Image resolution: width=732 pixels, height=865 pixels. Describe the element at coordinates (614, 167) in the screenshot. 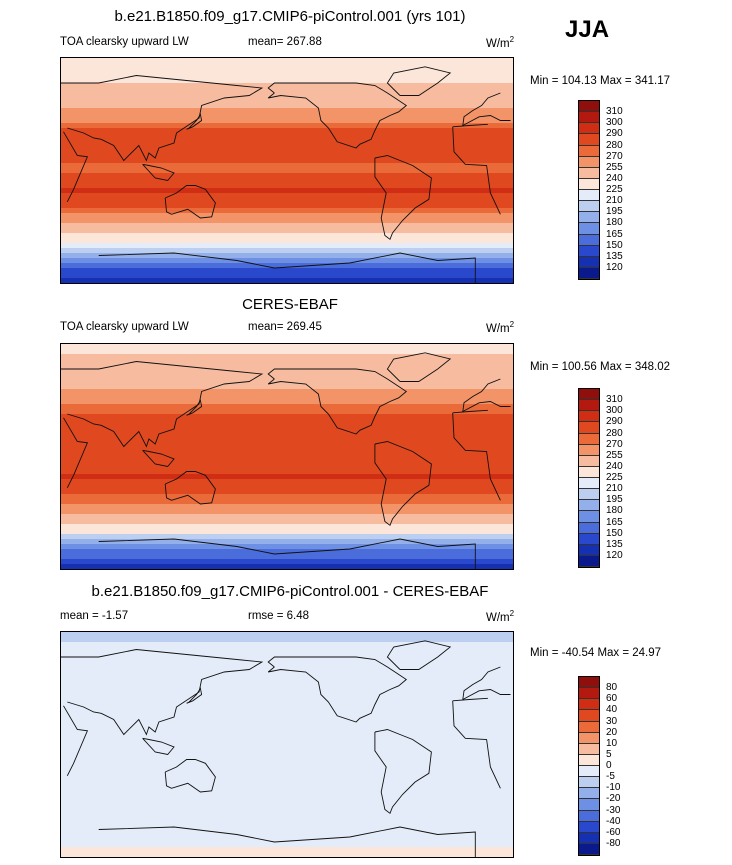

I see `colorbar-tick-label: 255` at that location.